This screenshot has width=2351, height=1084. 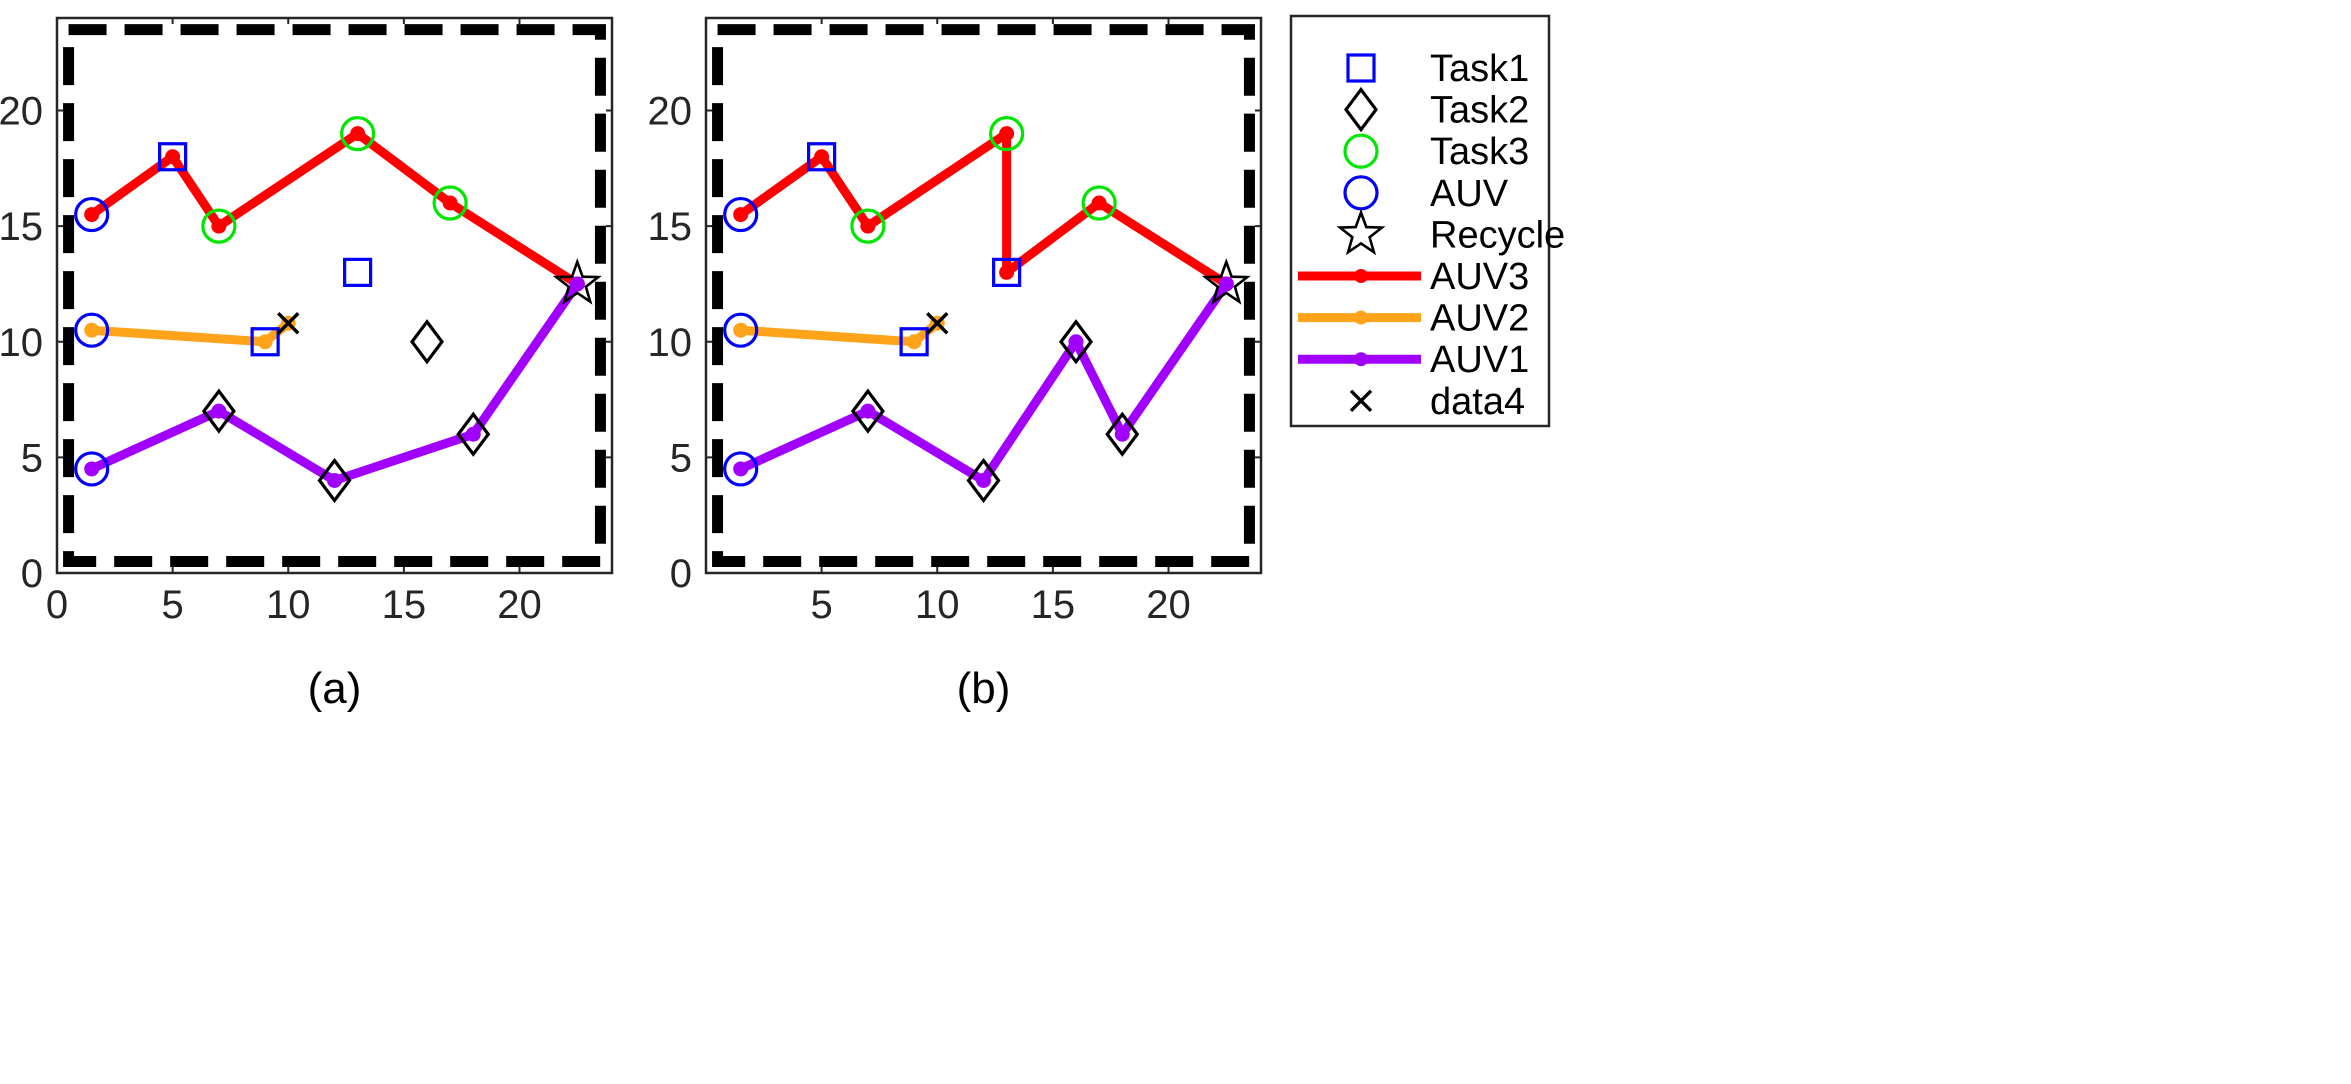 I want to click on legend-label-data4: data4, so click(x=1477, y=402).